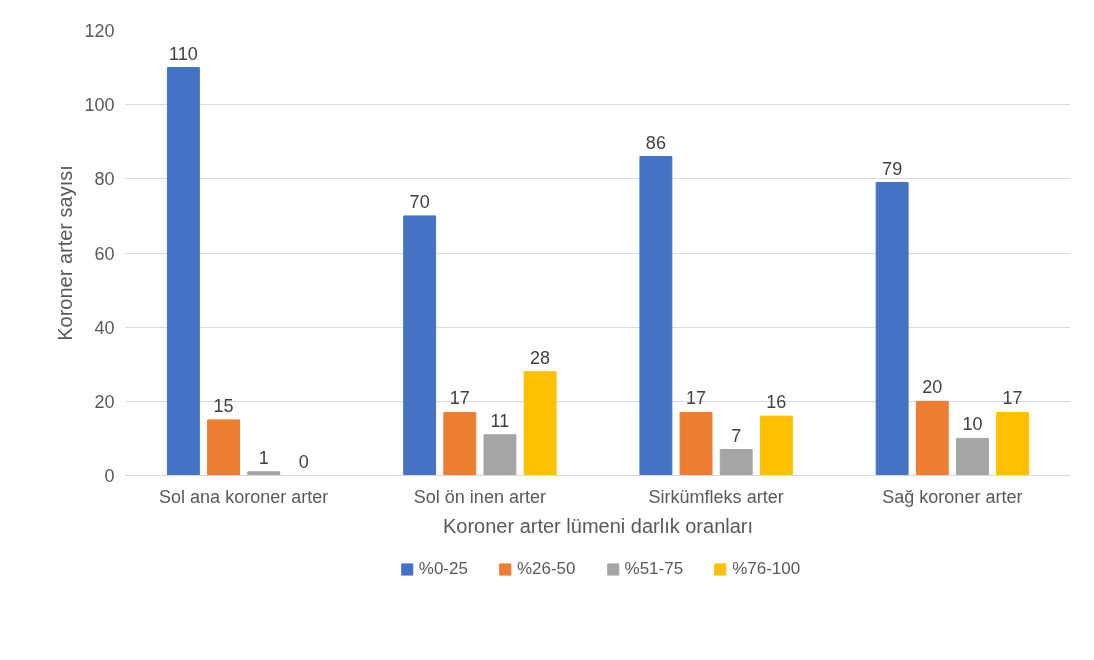  Describe the element at coordinates (223, 405) in the screenshot. I see `data-label: 15` at that location.